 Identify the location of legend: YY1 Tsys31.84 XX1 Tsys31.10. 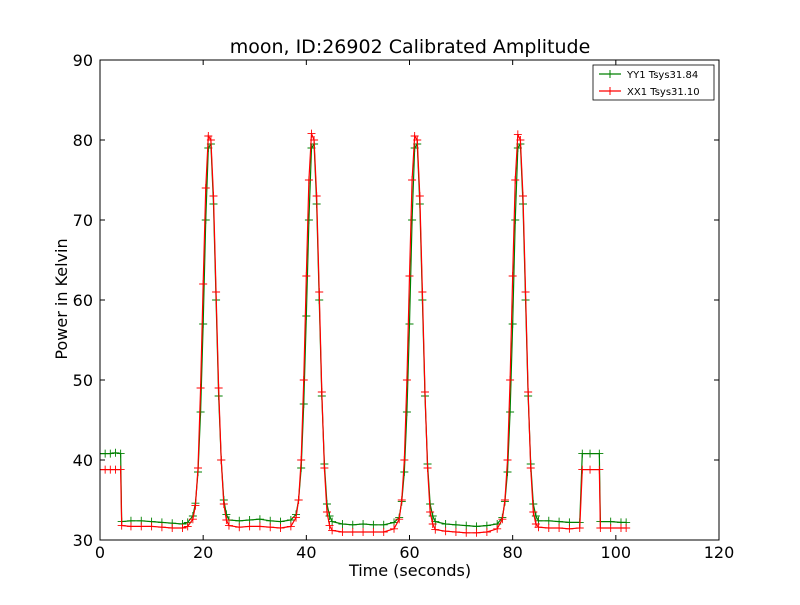
(653, 82).